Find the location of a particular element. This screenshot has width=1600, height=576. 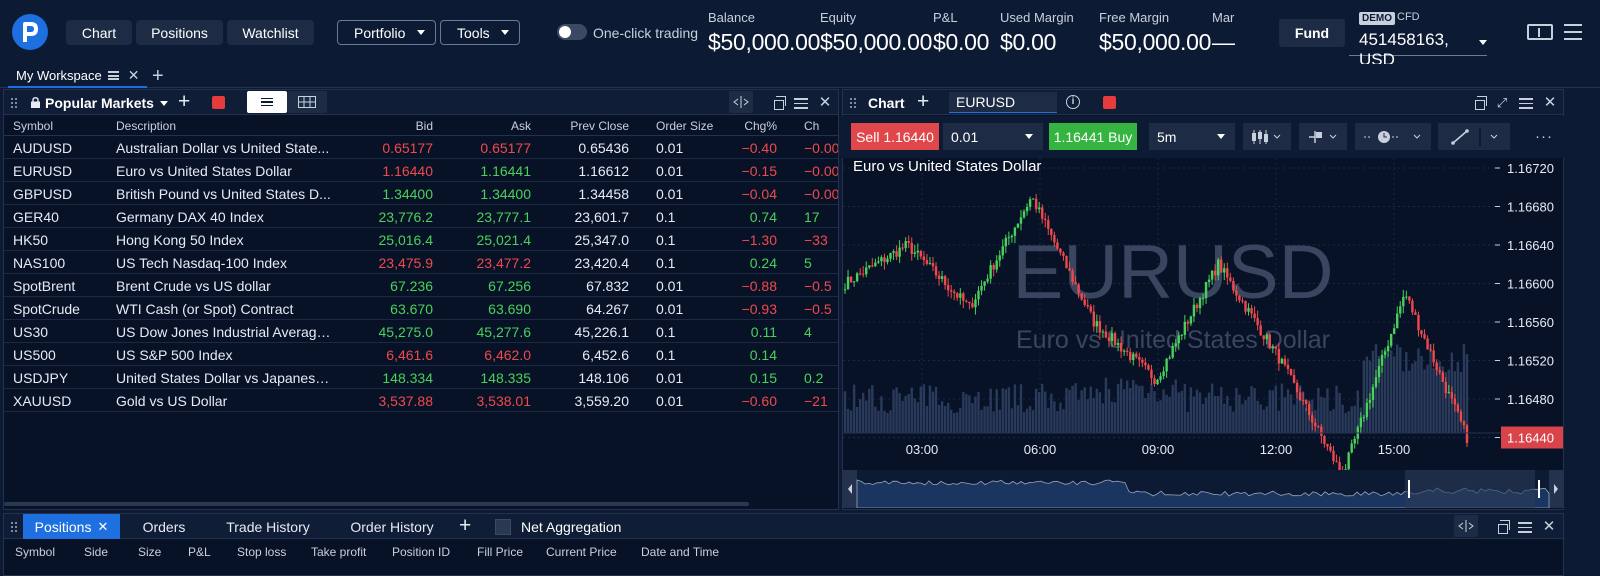

quantity-input: 0.01 is located at coordinates (993, 136).